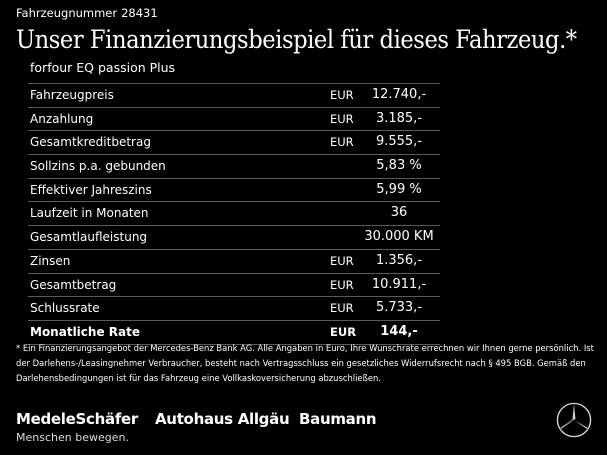 The height and width of the screenshot is (455, 607). I want to click on table-row: Anzahlung EUR 3.185,-, so click(234, 120).